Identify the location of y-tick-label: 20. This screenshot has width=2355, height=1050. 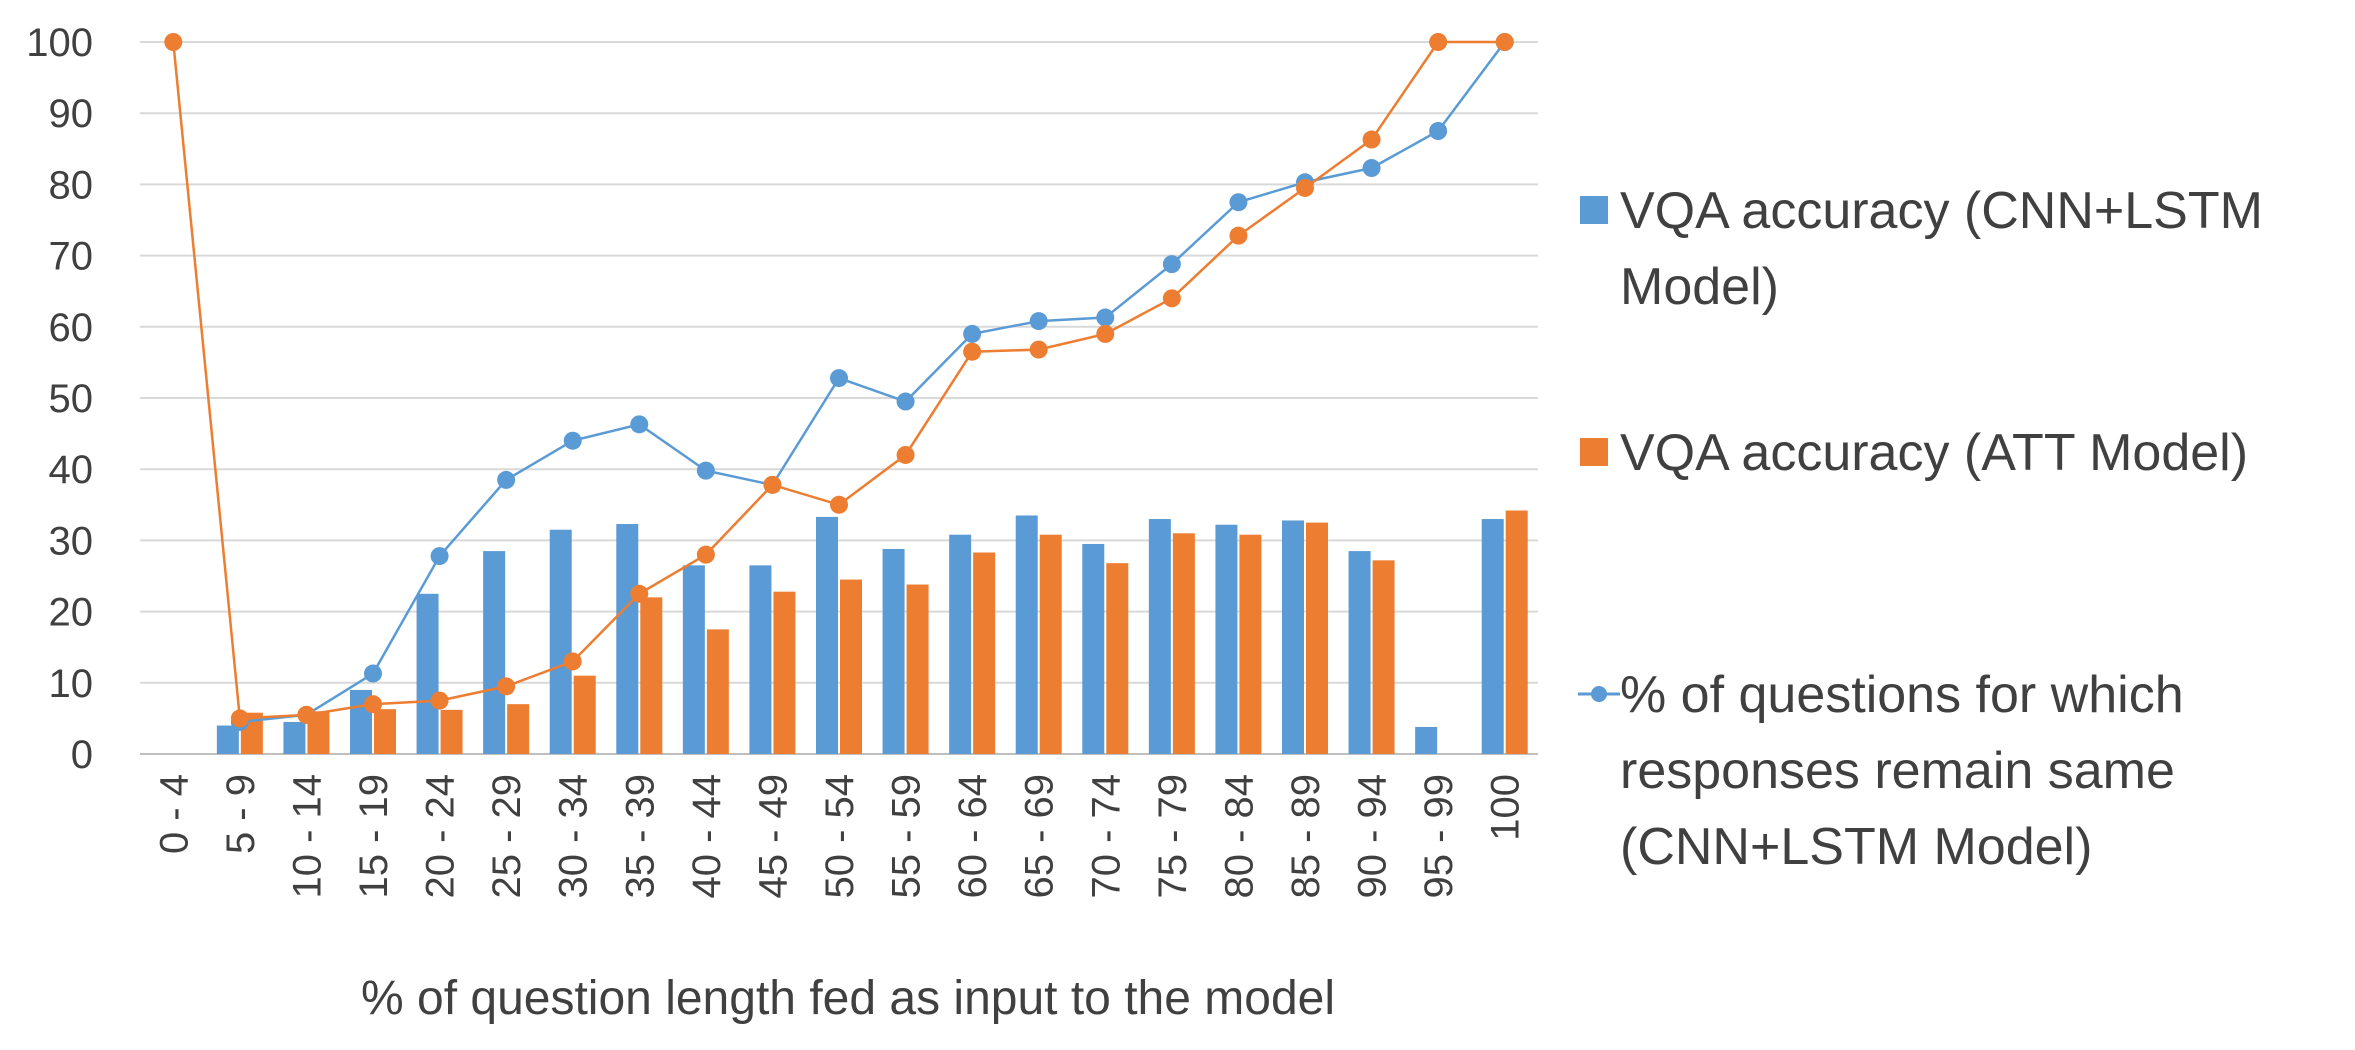
(71, 613).